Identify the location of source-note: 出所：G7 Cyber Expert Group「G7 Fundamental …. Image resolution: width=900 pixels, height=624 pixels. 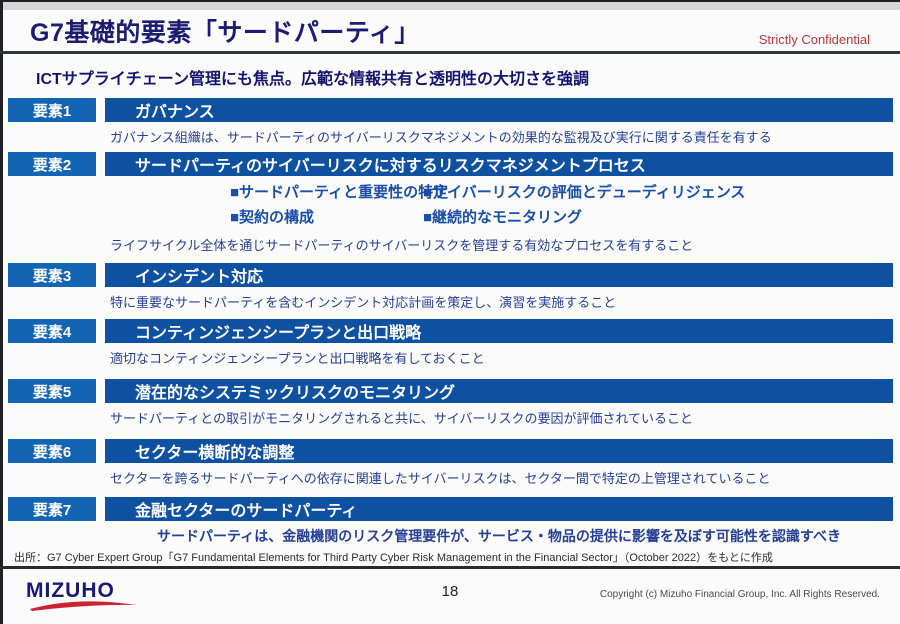
(393, 558).